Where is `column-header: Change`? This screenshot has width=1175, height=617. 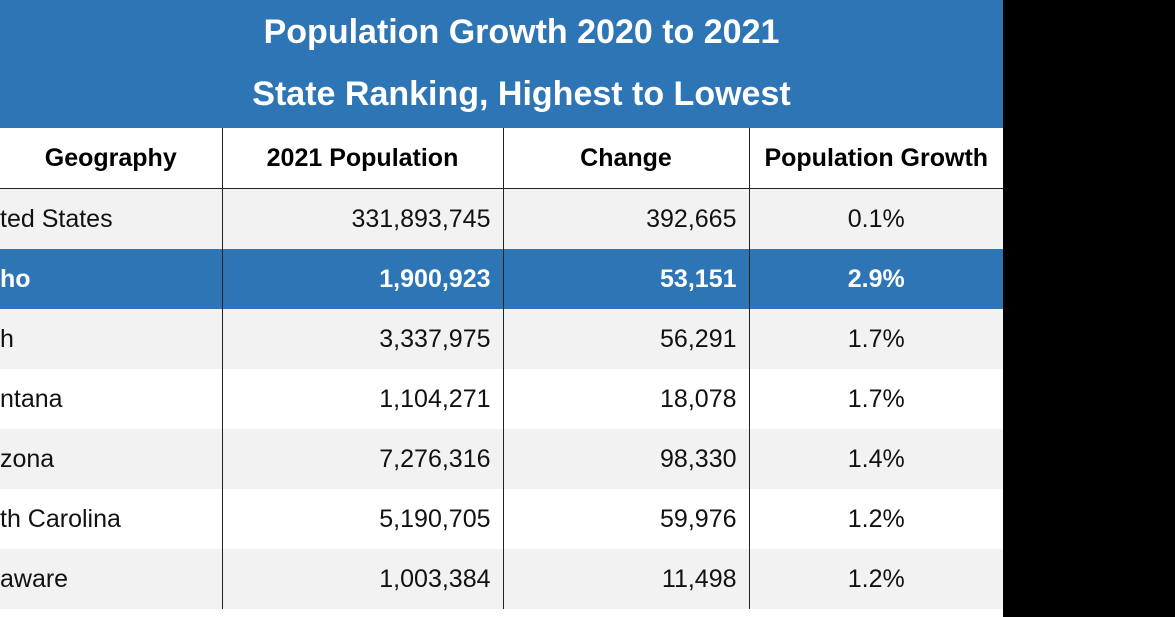
column-header: Change is located at coordinates (626, 158).